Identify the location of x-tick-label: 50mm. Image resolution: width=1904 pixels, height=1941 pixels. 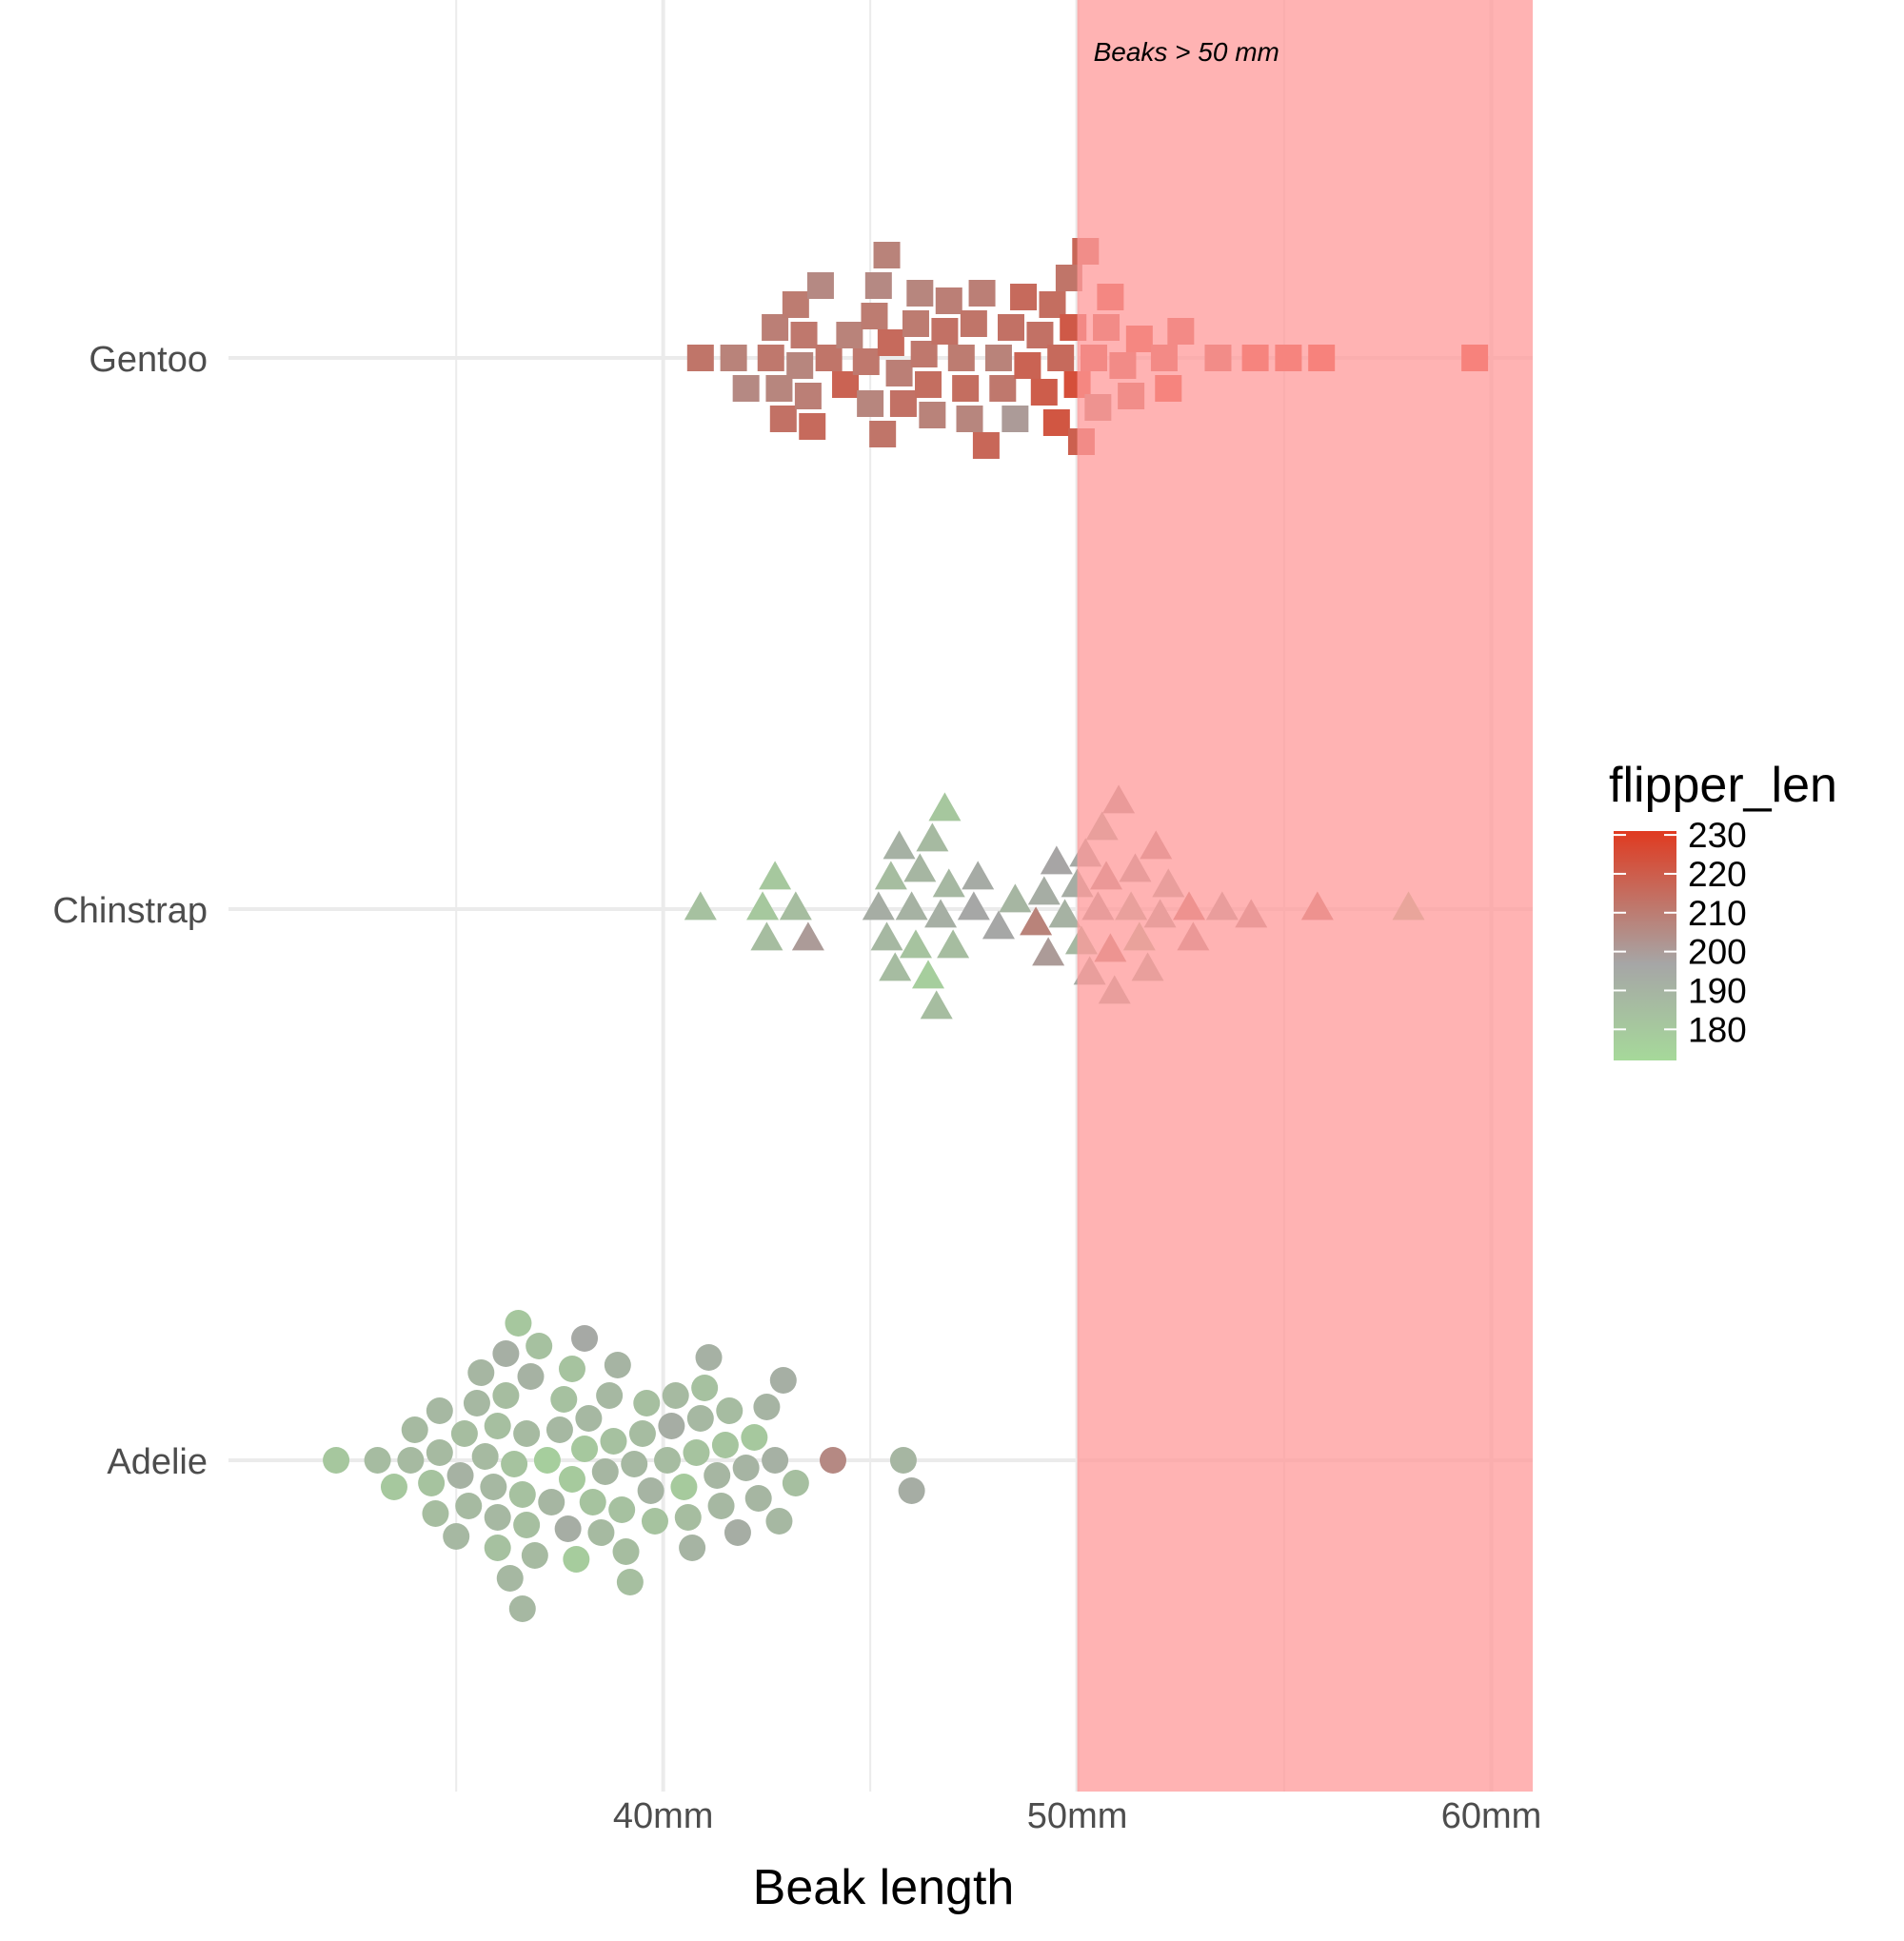
(1077, 1816).